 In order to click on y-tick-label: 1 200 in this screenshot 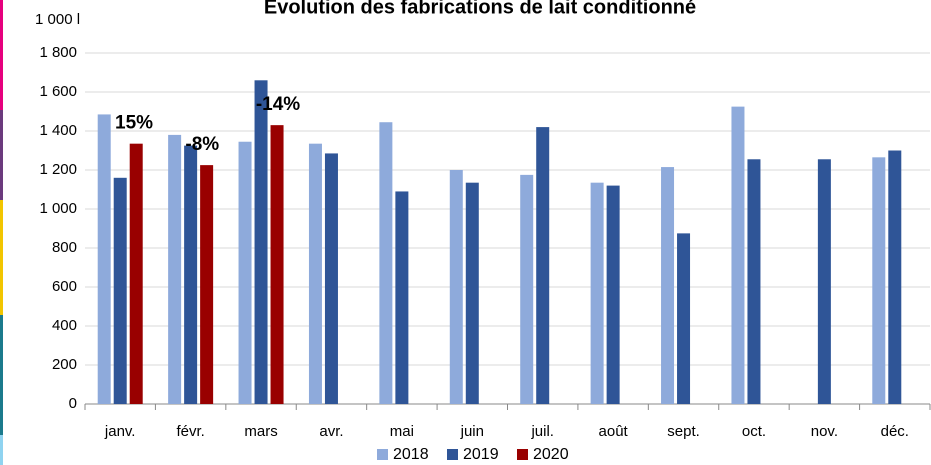, I will do `click(58, 169)`.